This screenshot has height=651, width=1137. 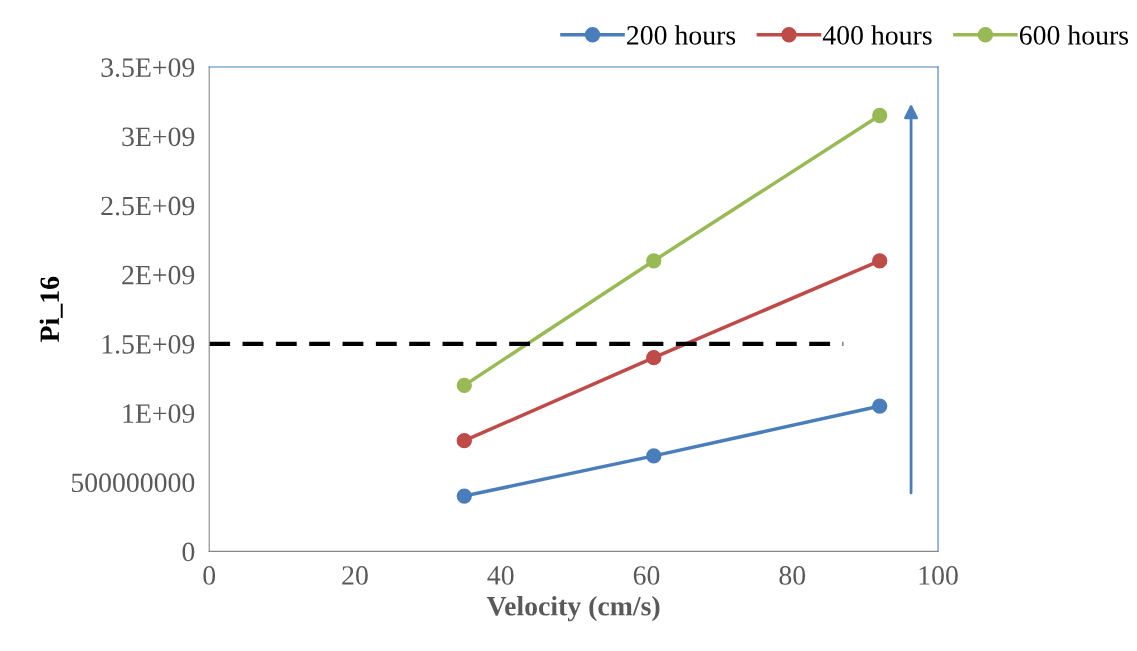 What do you see at coordinates (646, 575) in the screenshot?
I see `x-tick-label: 60` at bounding box center [646, 575].